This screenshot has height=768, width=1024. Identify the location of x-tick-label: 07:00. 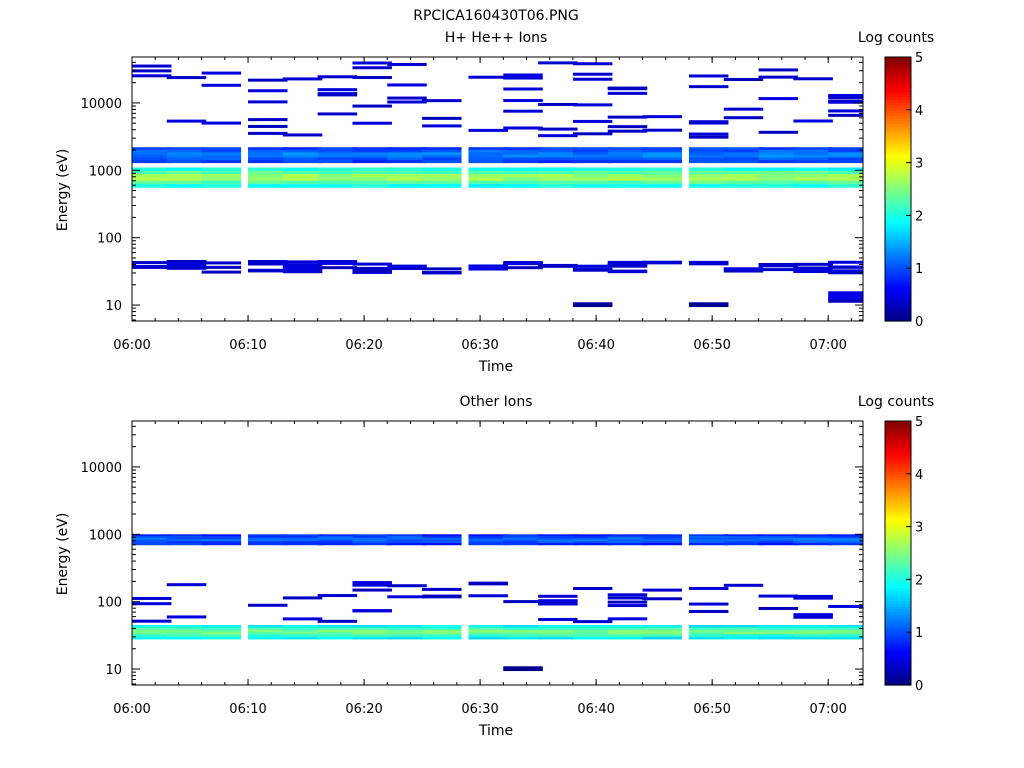
(827, 345).